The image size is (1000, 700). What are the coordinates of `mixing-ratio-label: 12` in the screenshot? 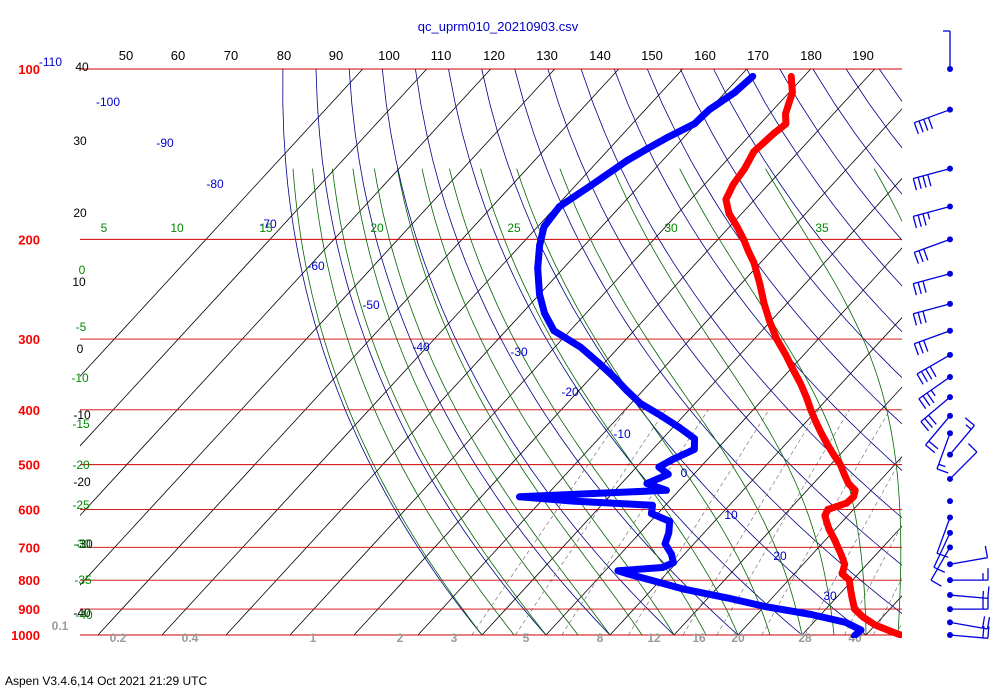 It's located at (654, 638).